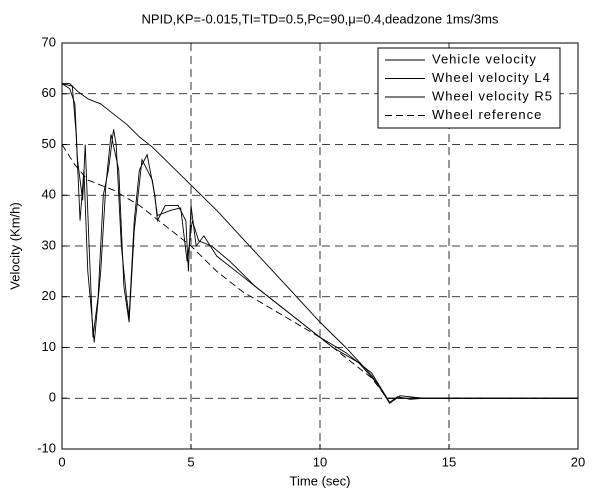  What do you see at coordinates (46, 447) in the screenshot?
I see `y-tick-label: -10` at bounding box center [46, 447].